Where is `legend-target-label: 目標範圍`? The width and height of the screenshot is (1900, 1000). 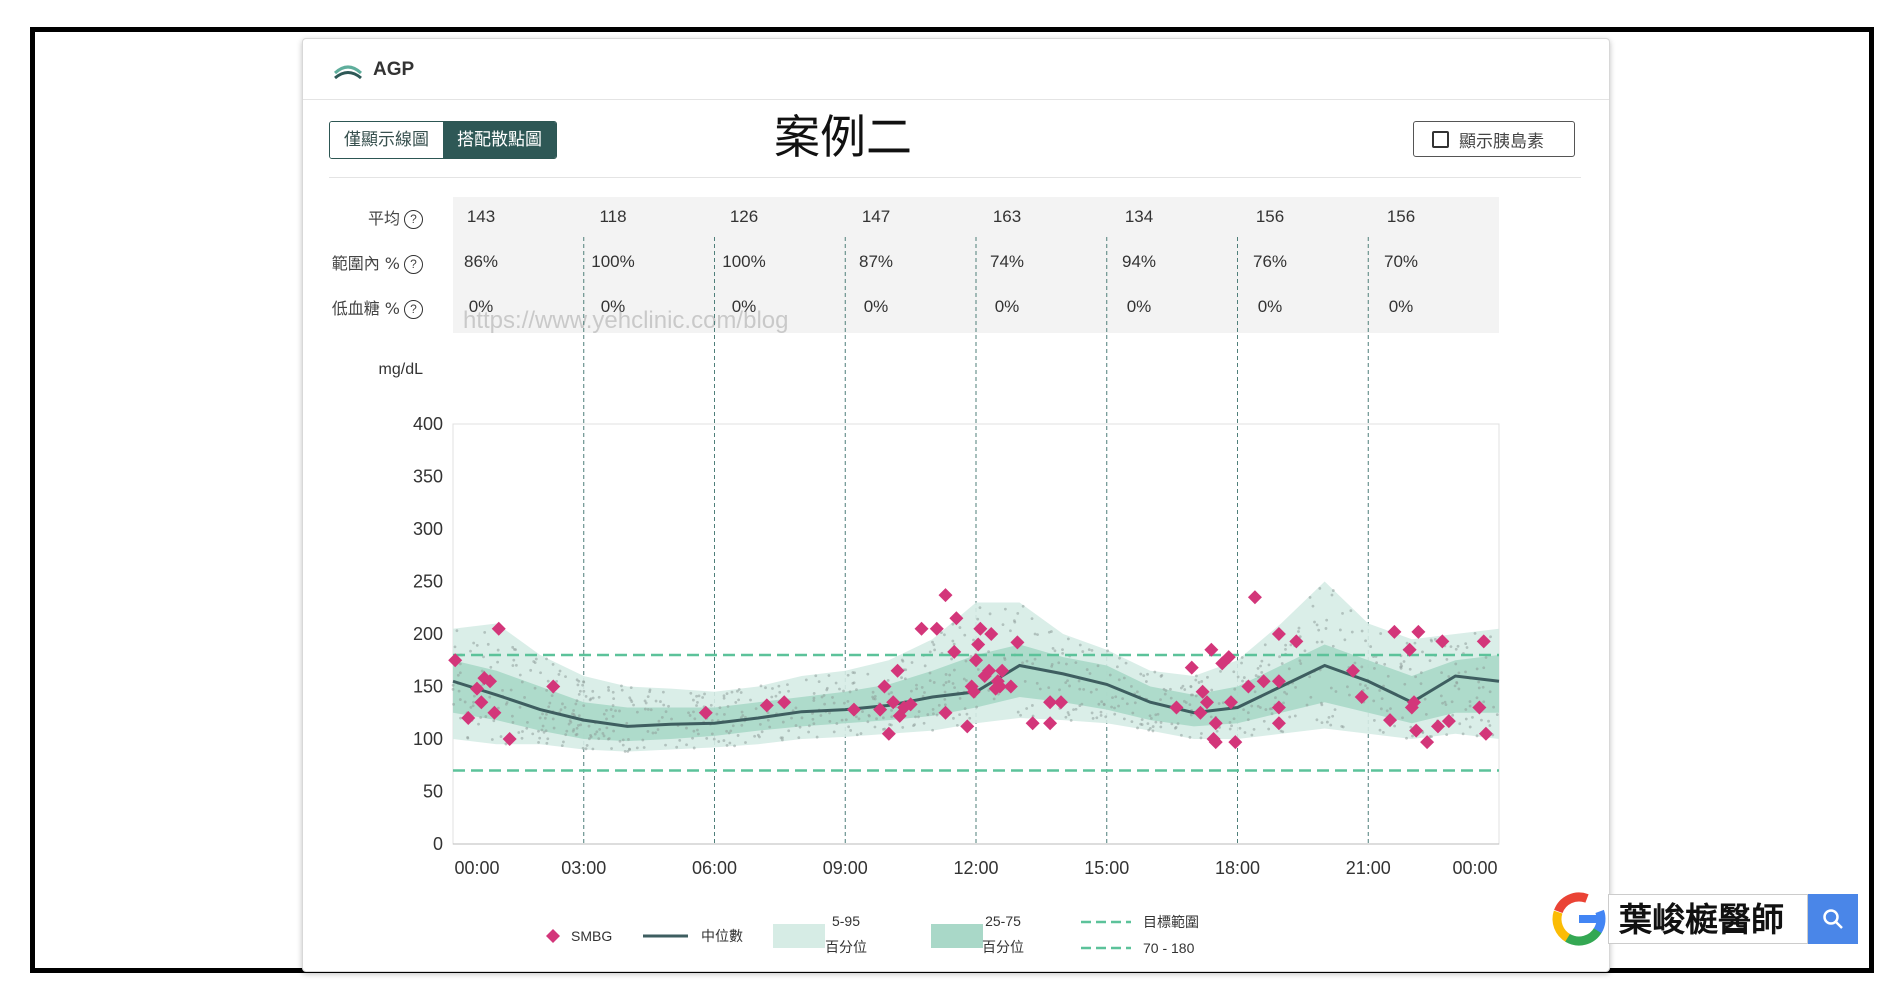 legend-target-label: 目標範圍 is located at coordinates (1171, 922).